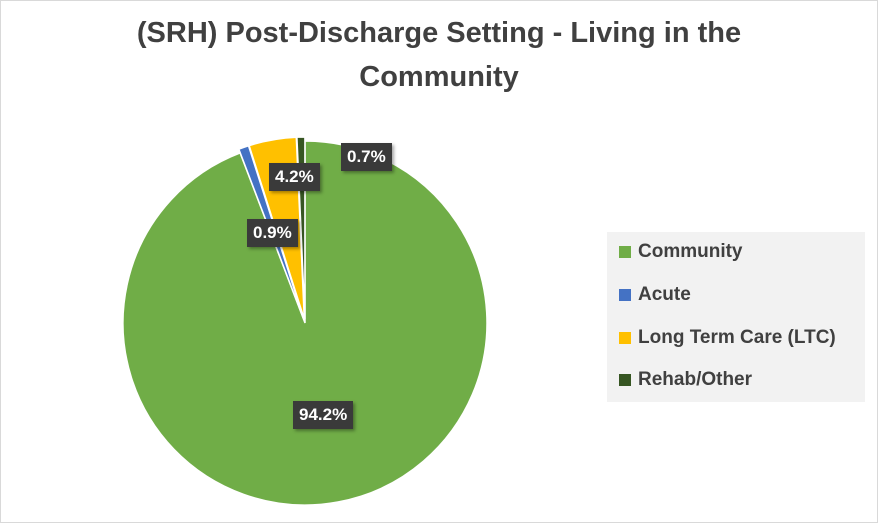 The height and width of the screenshot is (523, 878). I want to click on legend-item-ltc: Long Term Care (LTC), so click(727, 338).